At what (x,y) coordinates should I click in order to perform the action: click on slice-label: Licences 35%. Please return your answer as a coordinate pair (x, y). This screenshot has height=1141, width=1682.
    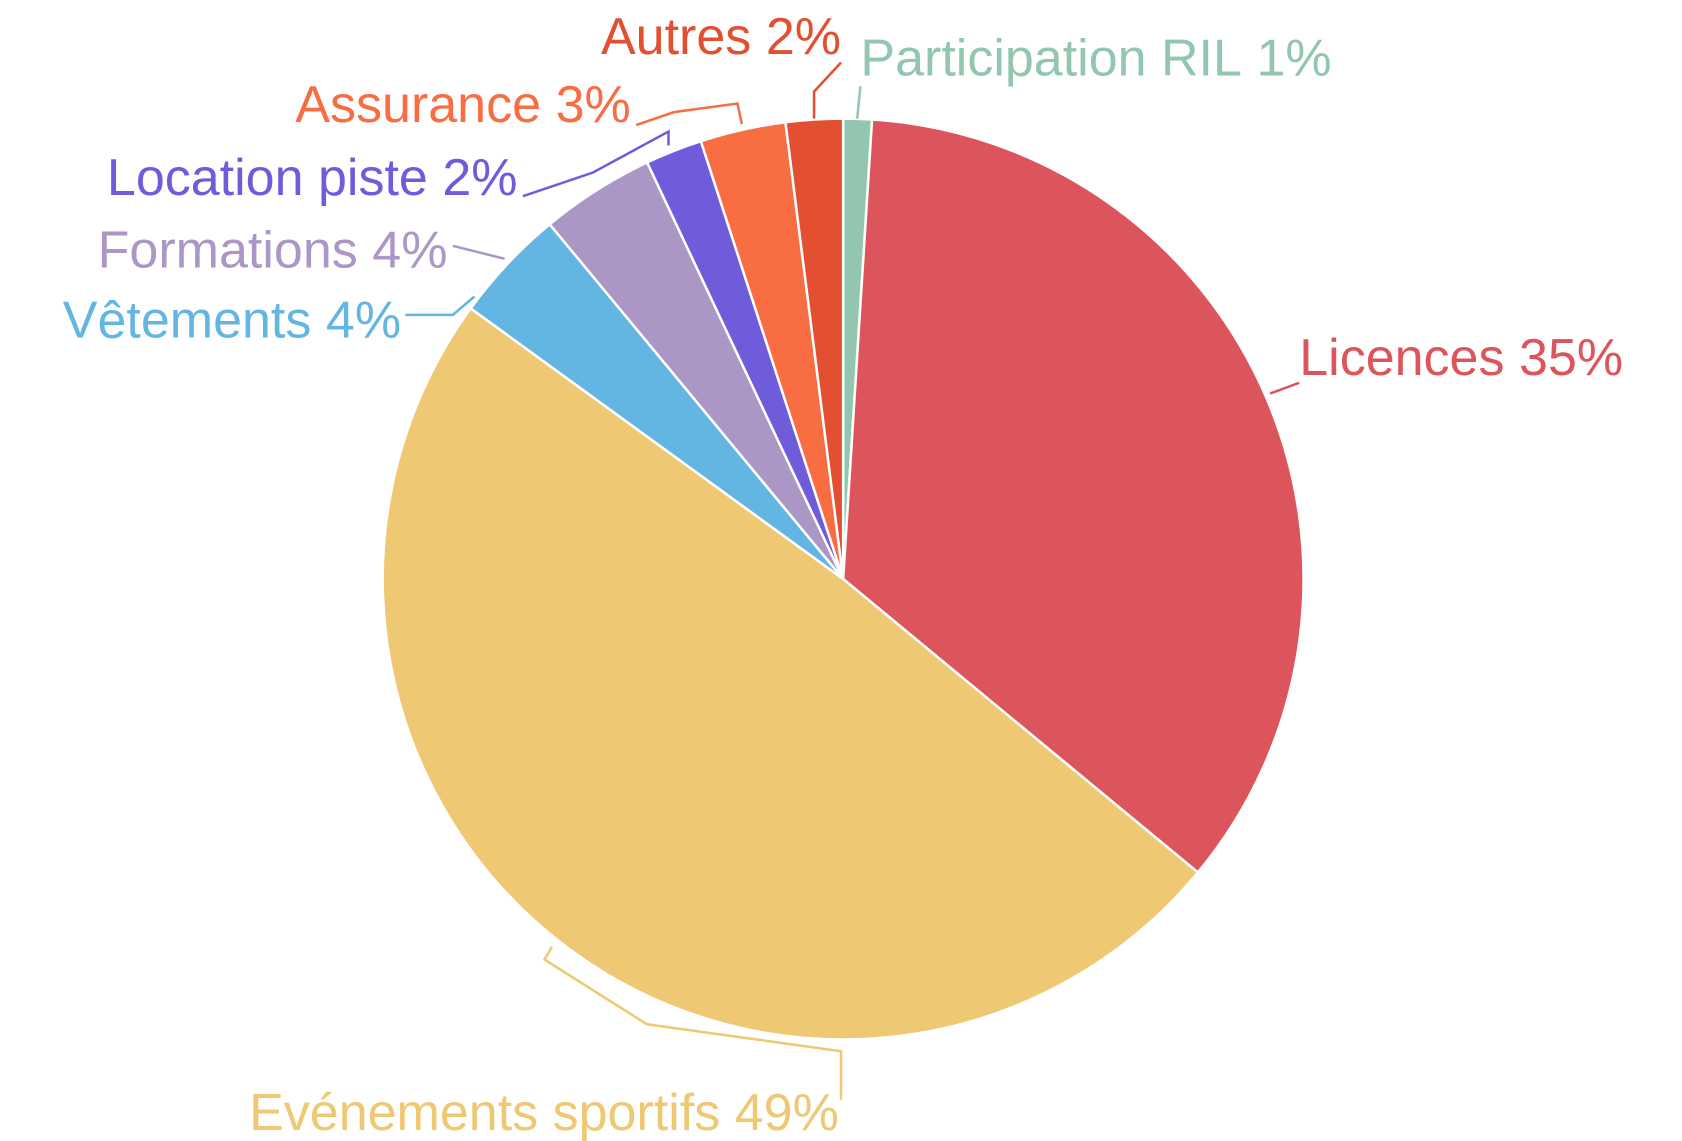
    Looking at the image, I should click on (1461, 358).